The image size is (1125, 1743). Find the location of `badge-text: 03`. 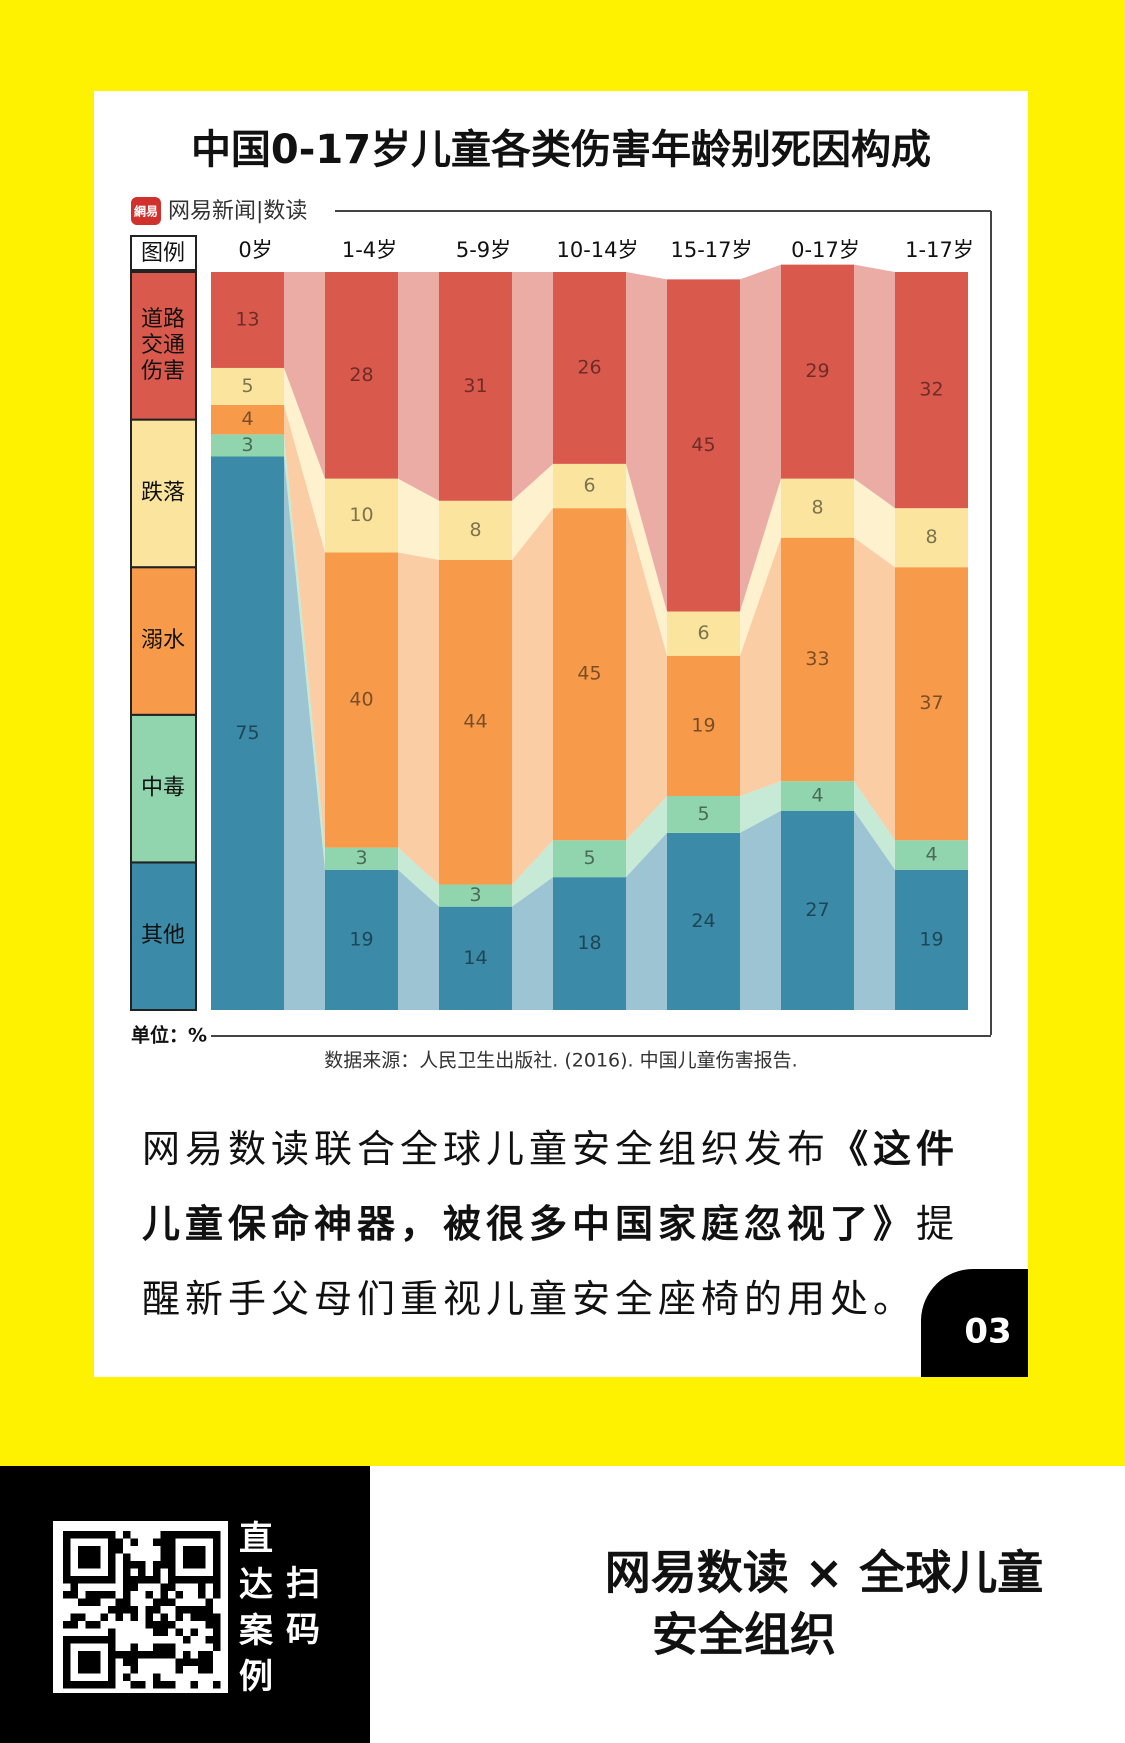

badge-text: 03 is located at coordinates (987, 1332).